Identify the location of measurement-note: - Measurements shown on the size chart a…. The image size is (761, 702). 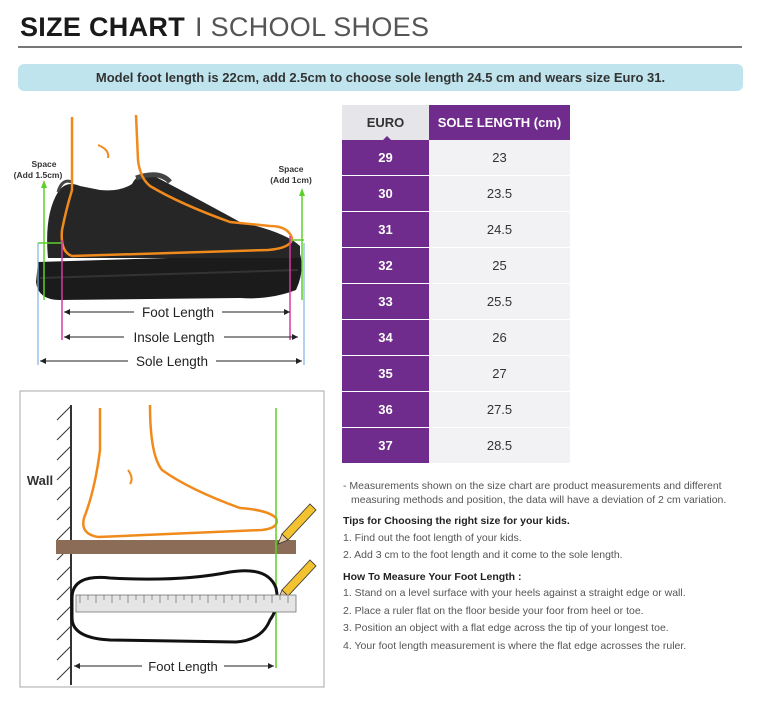
(535, 493).